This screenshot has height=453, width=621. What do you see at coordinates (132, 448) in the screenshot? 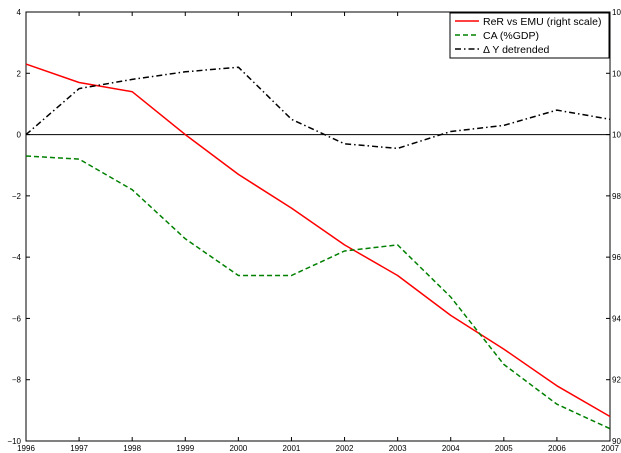
I see `x-tick-label: 1998` at bounding box center [132, 448].